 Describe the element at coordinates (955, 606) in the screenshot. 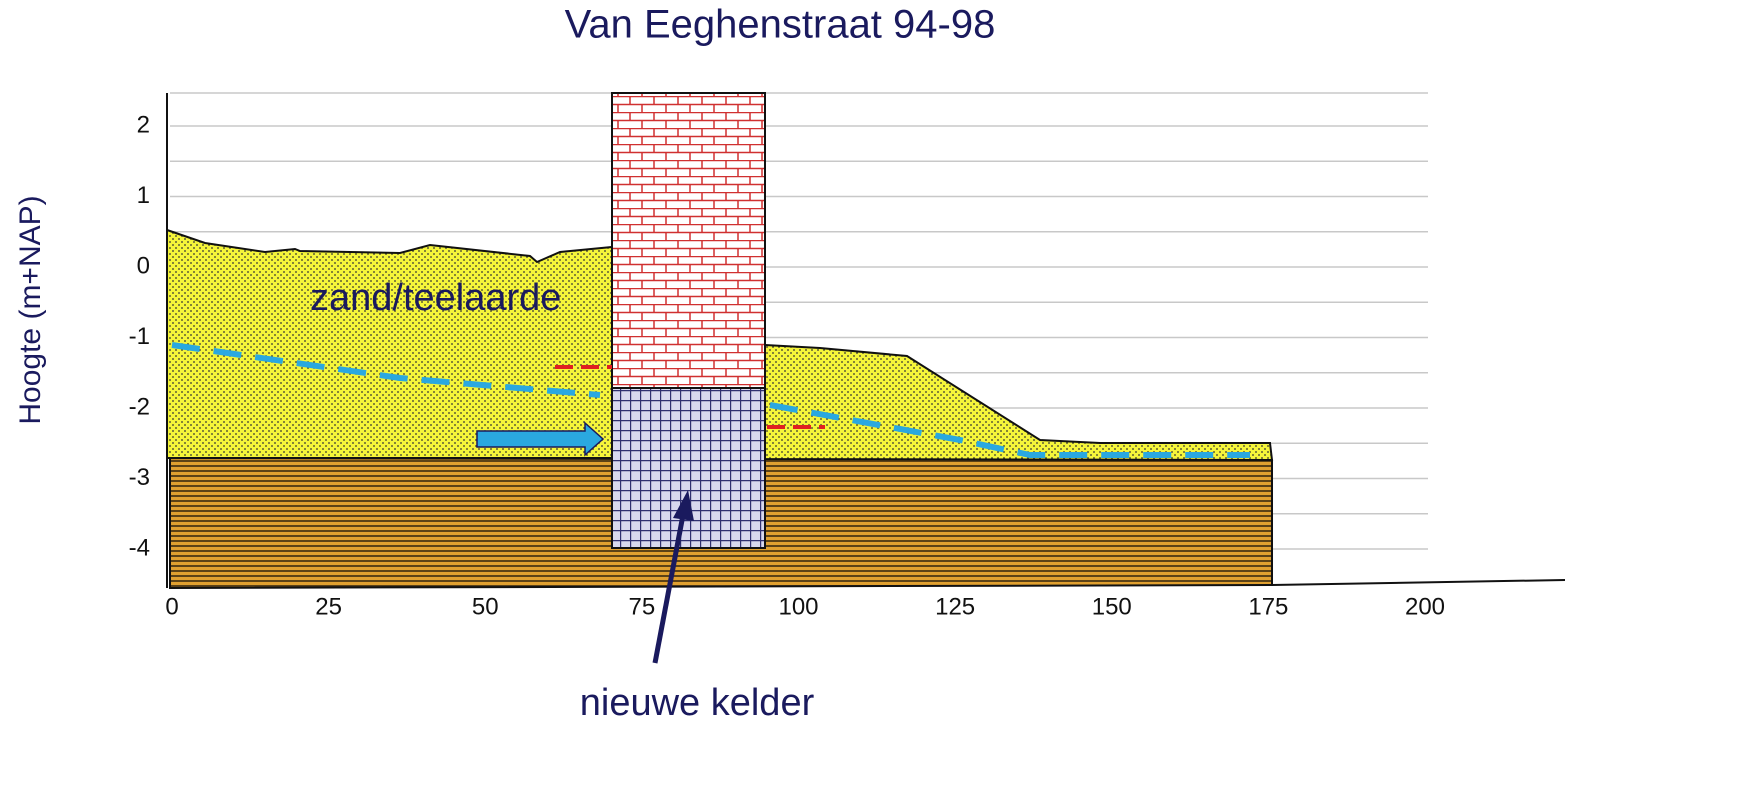

I see `x-tick-label: 125` at that location.